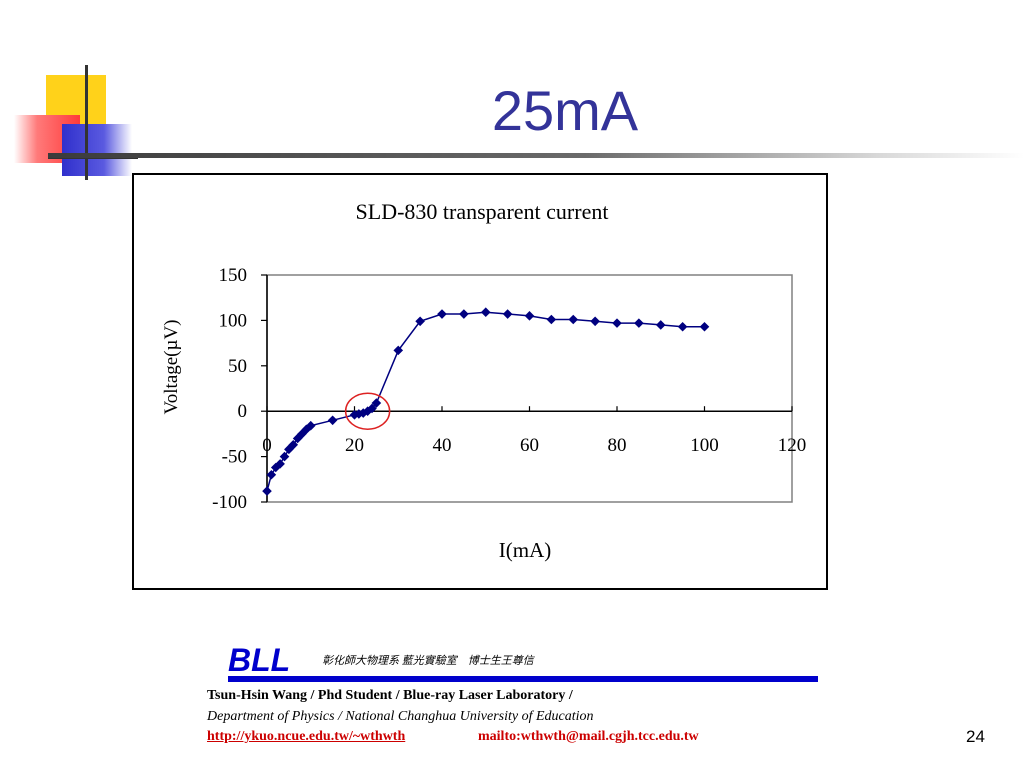 The width and height of the screenshot is (1024, 768). I want to click on y-tick-label: 50, so click(237, 366).